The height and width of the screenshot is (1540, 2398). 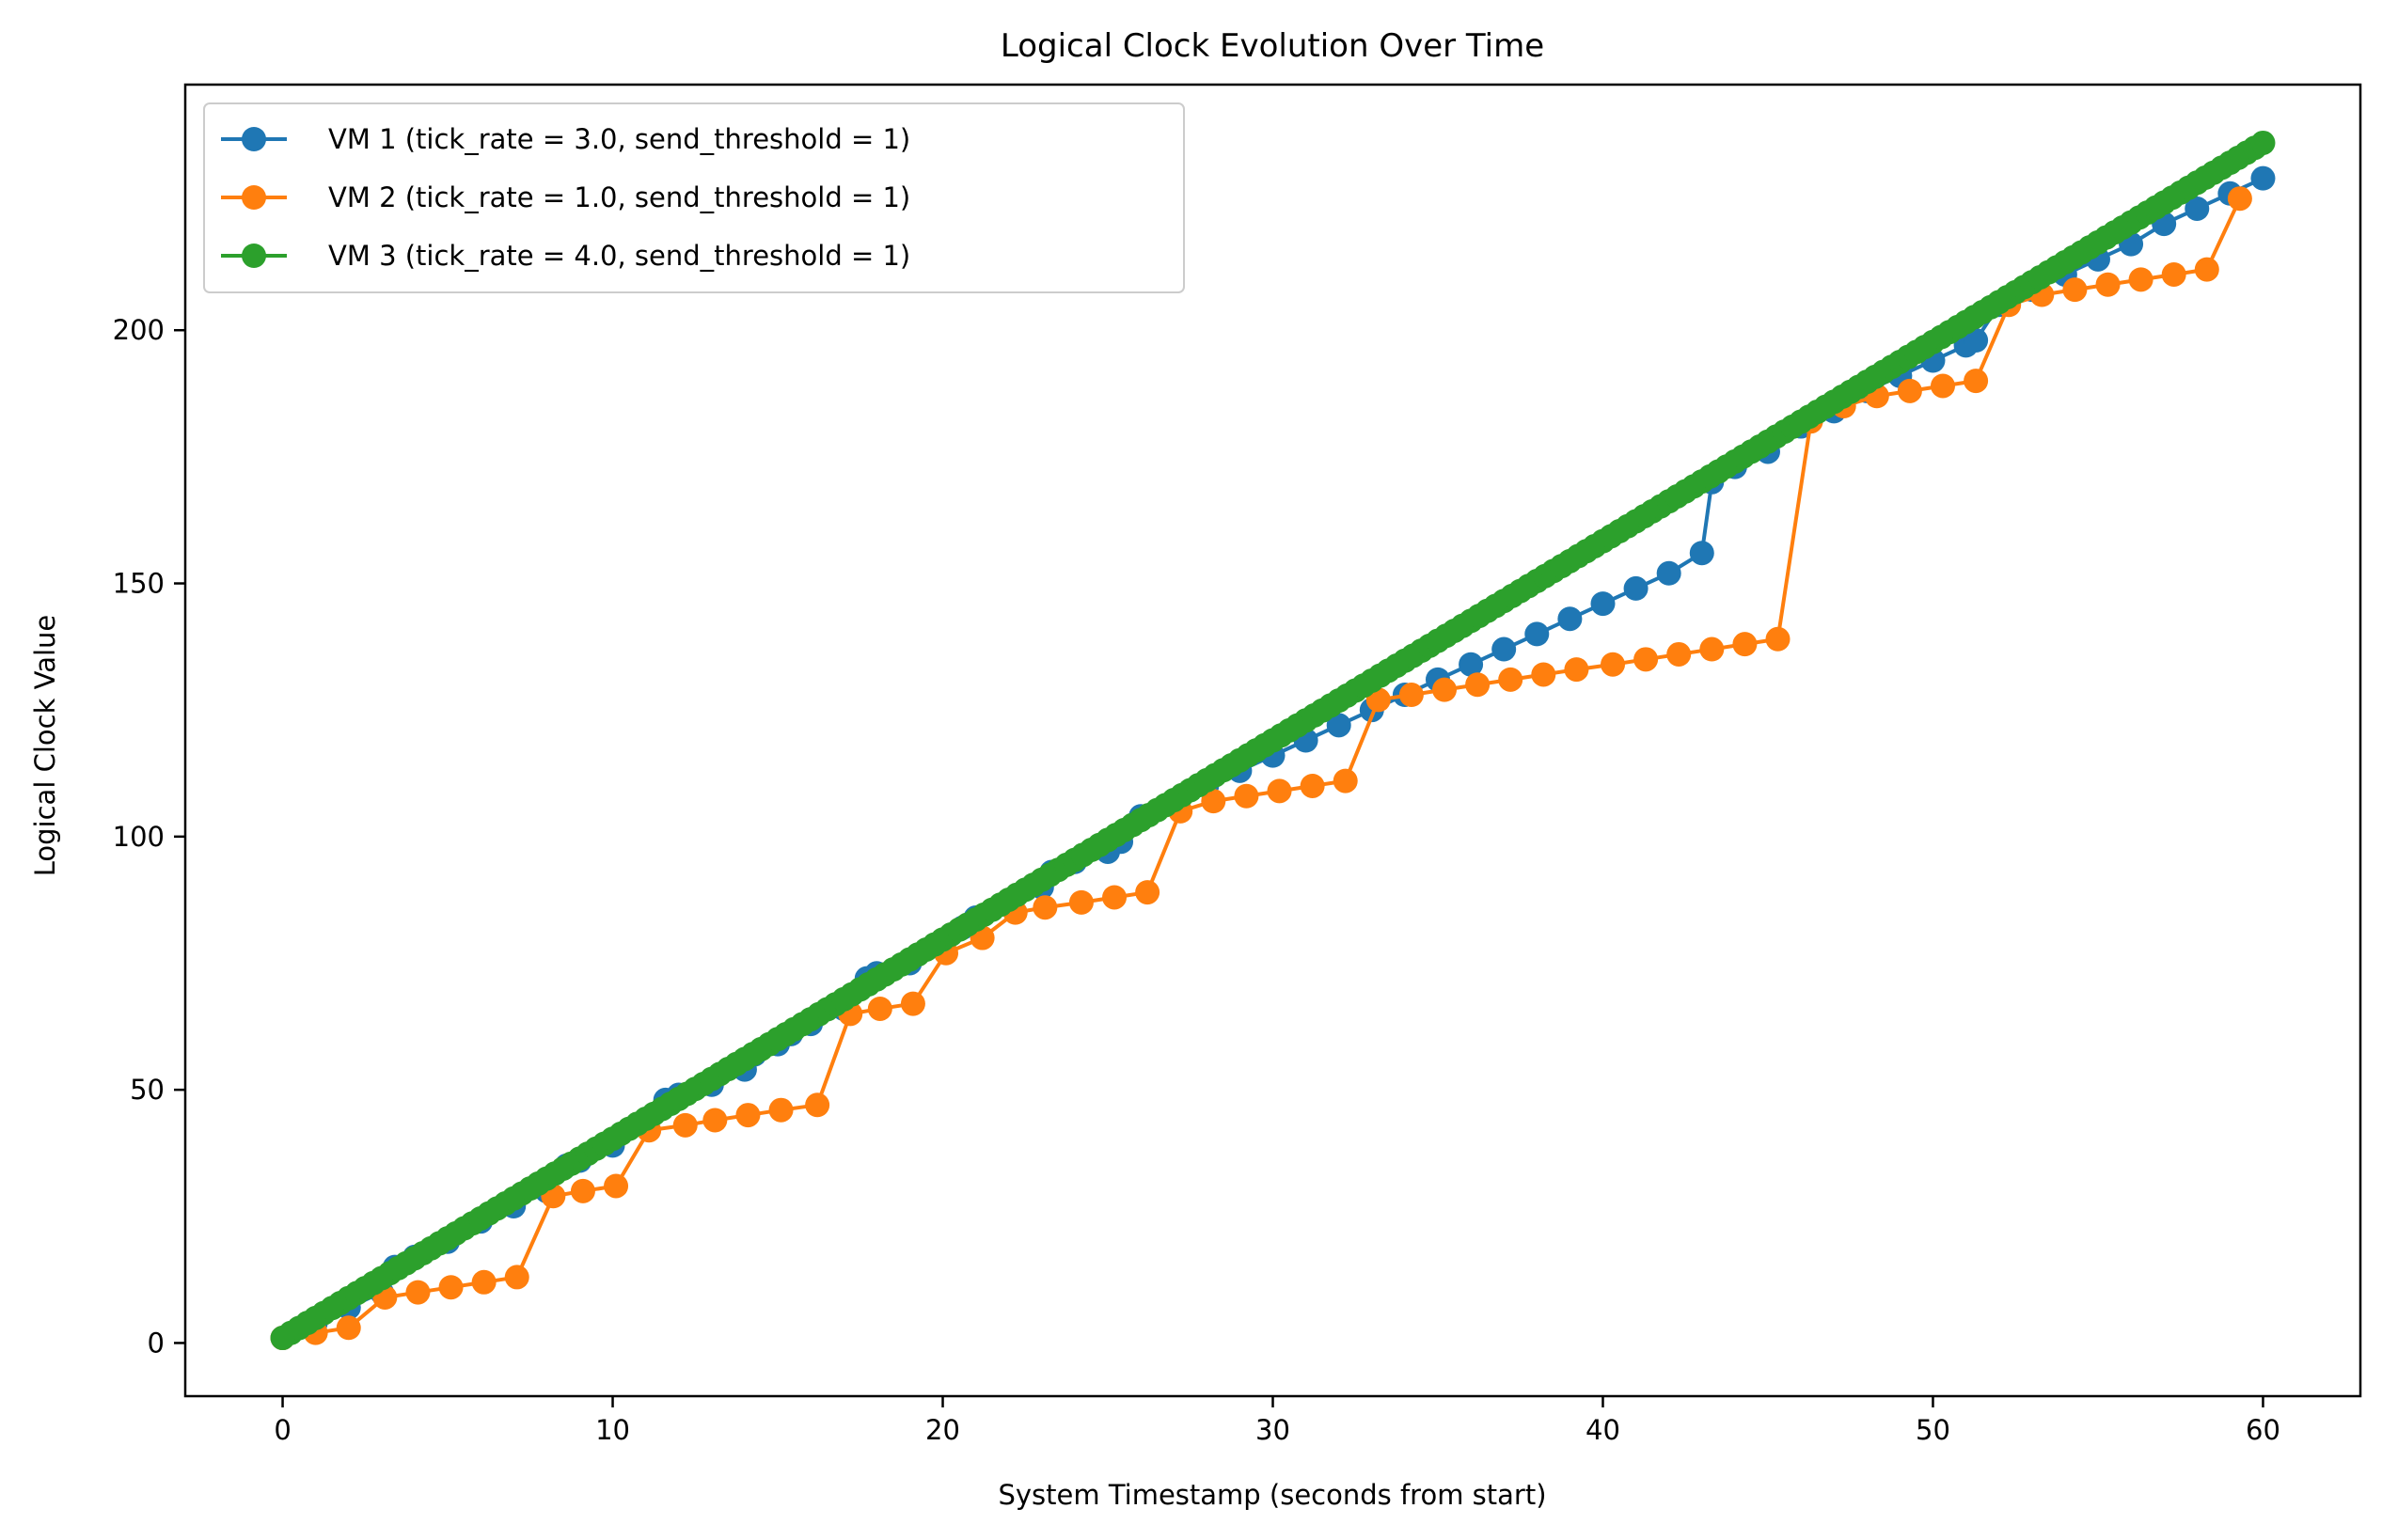 I want to click on y-tick-label: 100, so click(x=139, y=837).